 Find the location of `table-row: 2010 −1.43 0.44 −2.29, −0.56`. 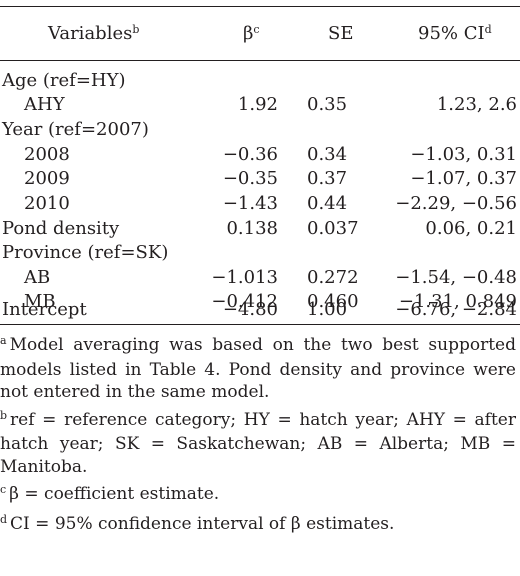

table-row: 2010 −1.43 0.44 −2.29, −0.56 is located at coordinates (260, 204).